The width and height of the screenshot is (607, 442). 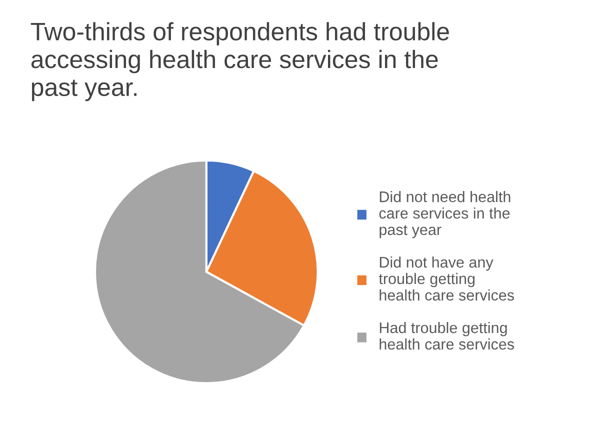 What do you see at coordinates (444, 214) in the screenshot?
I see `legend-label: Did not need health care services in the past year` at bounding box center [444, 214].